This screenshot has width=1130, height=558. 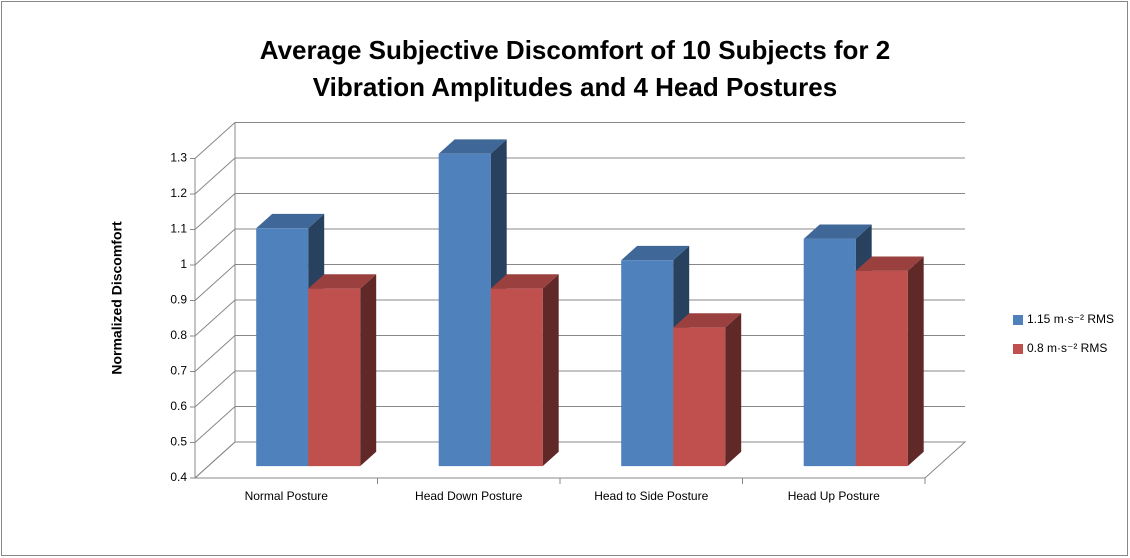 I want to click on y-tick-label: 0.9, so click(x=178, y=300).